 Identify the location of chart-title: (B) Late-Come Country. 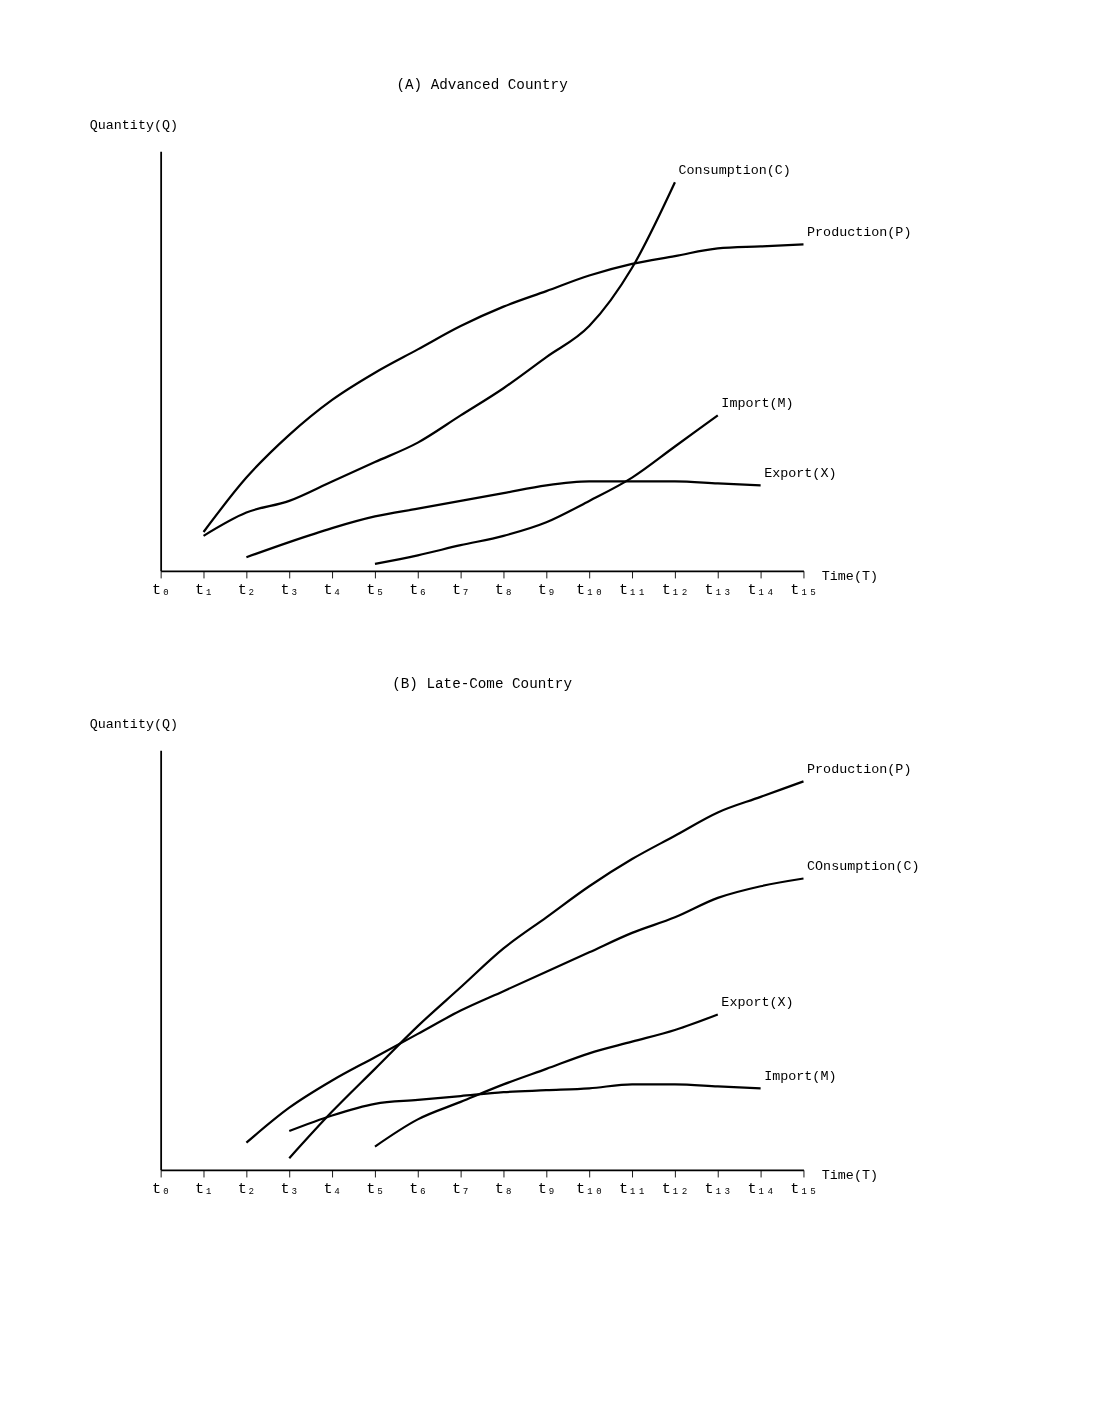
(482, 683).